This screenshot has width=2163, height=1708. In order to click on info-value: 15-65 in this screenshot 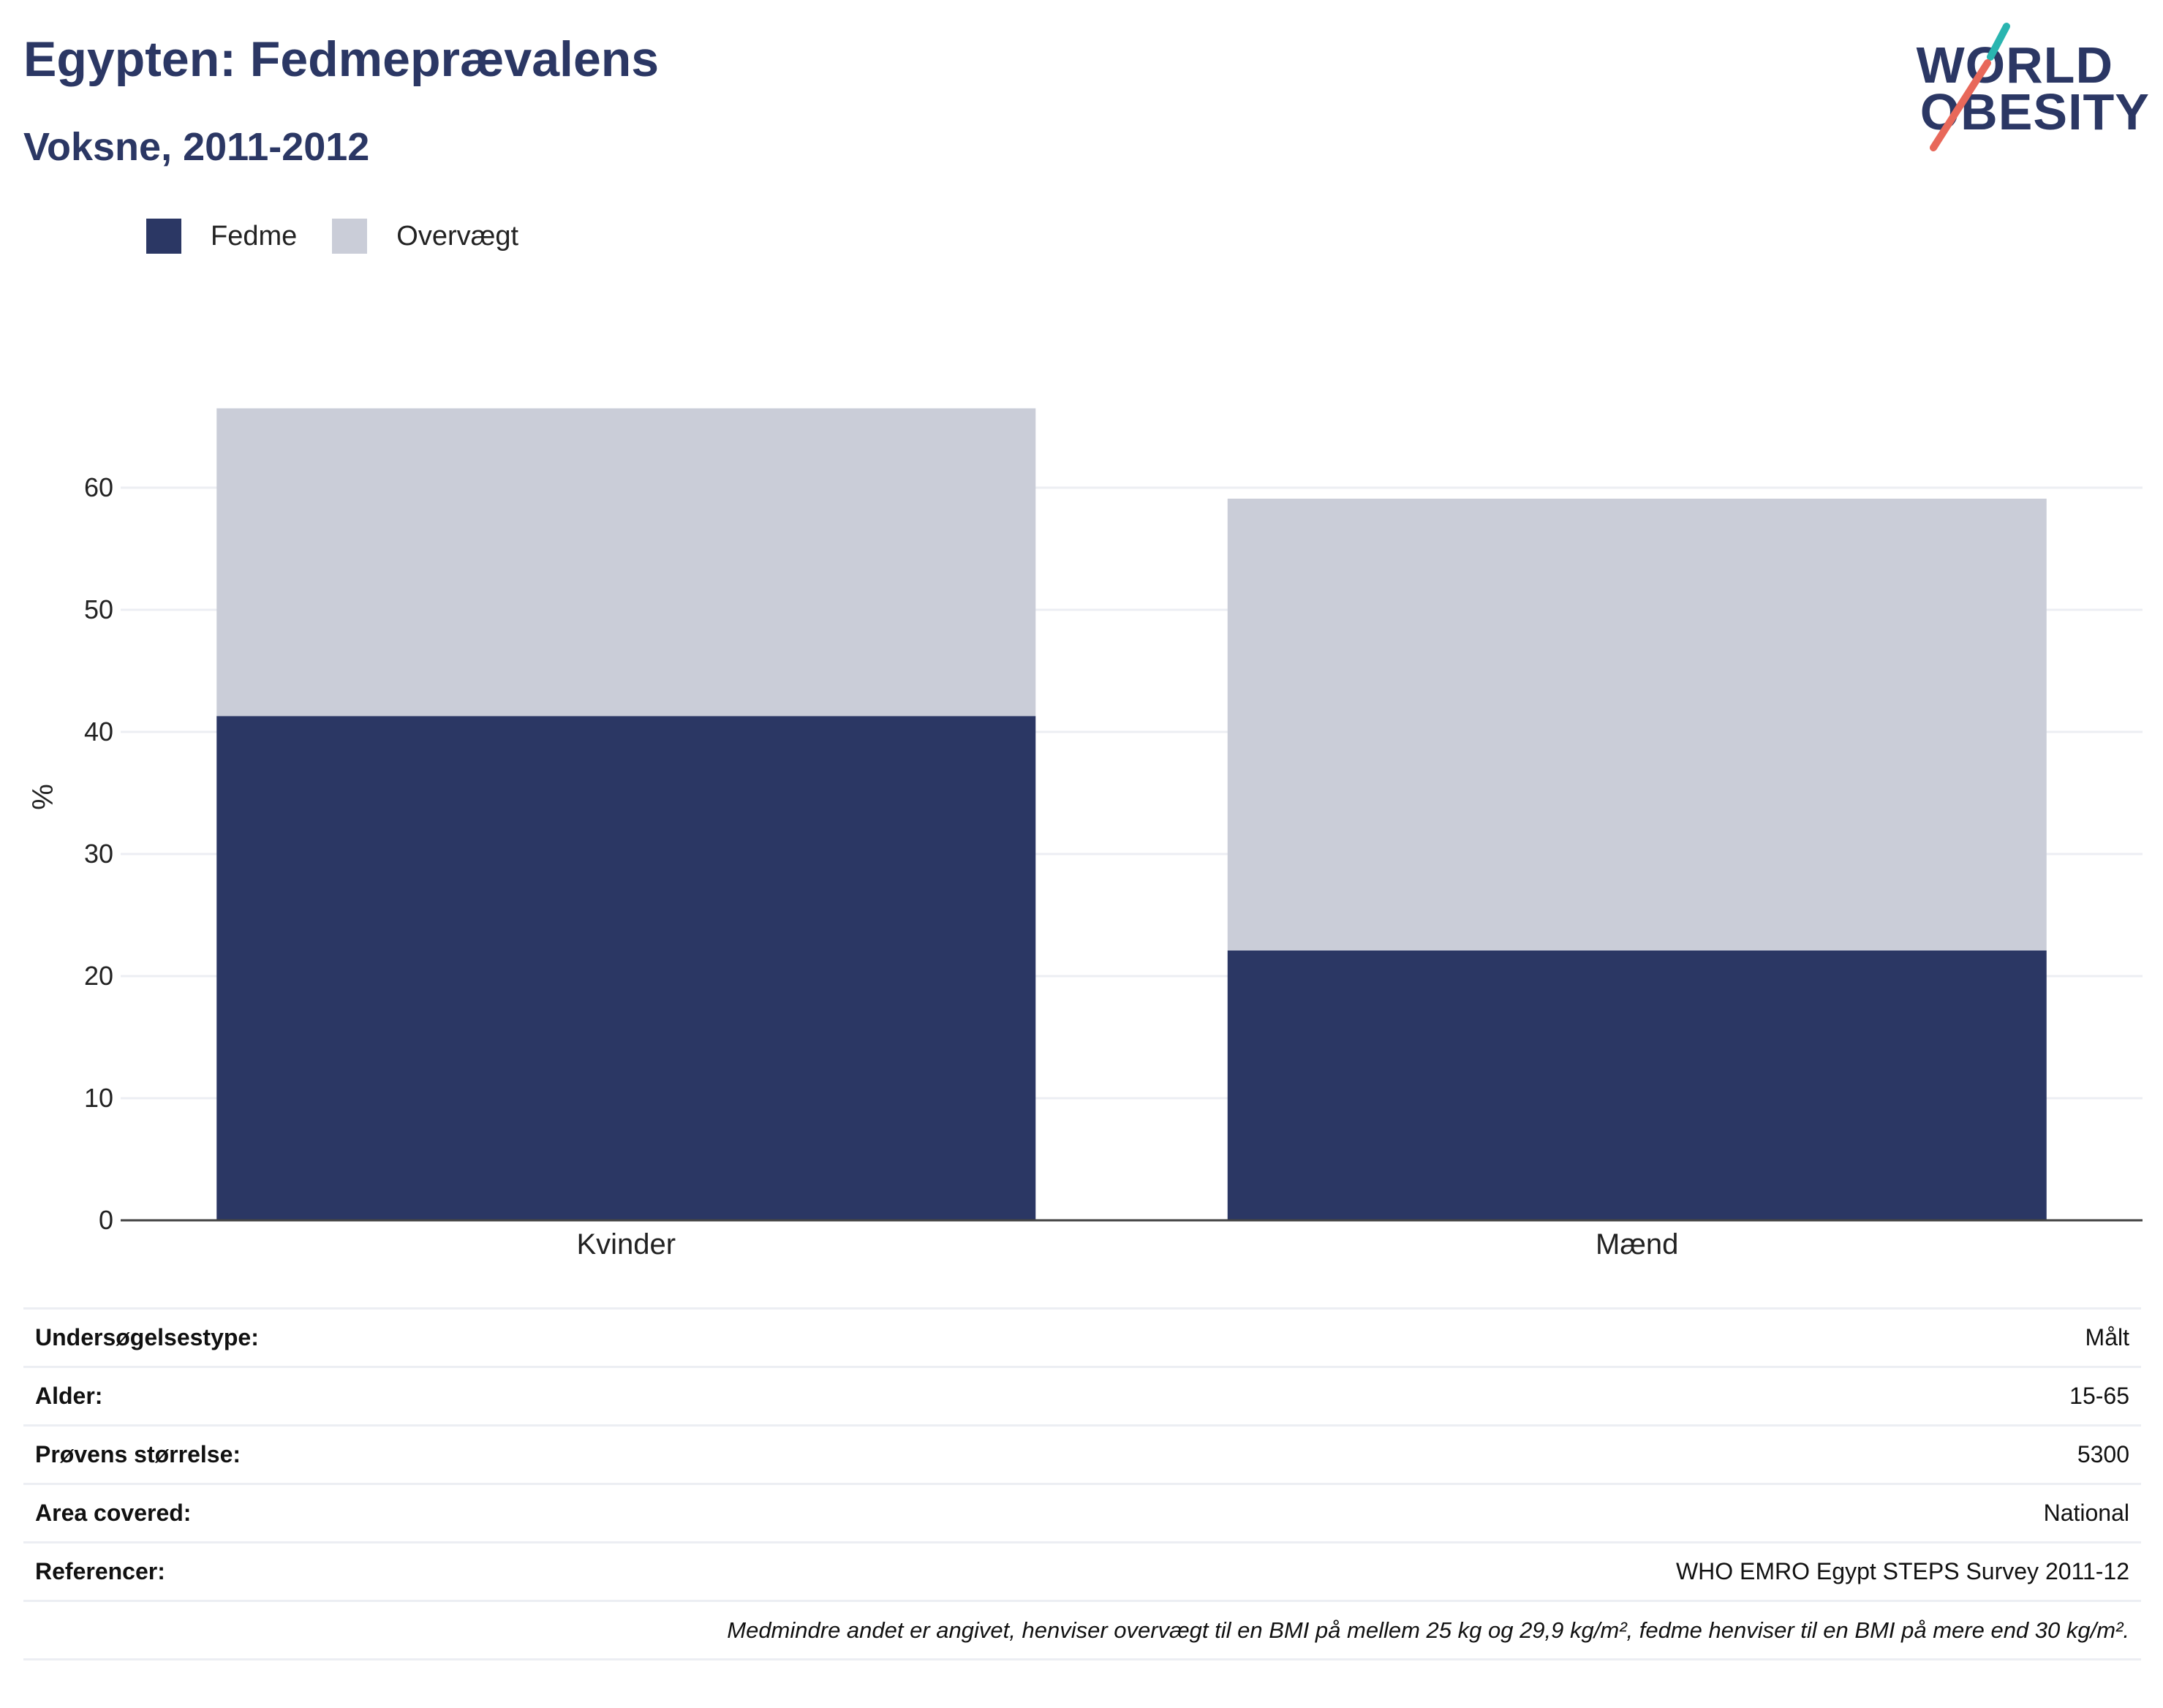, I will do `click(2099, 1396)`.